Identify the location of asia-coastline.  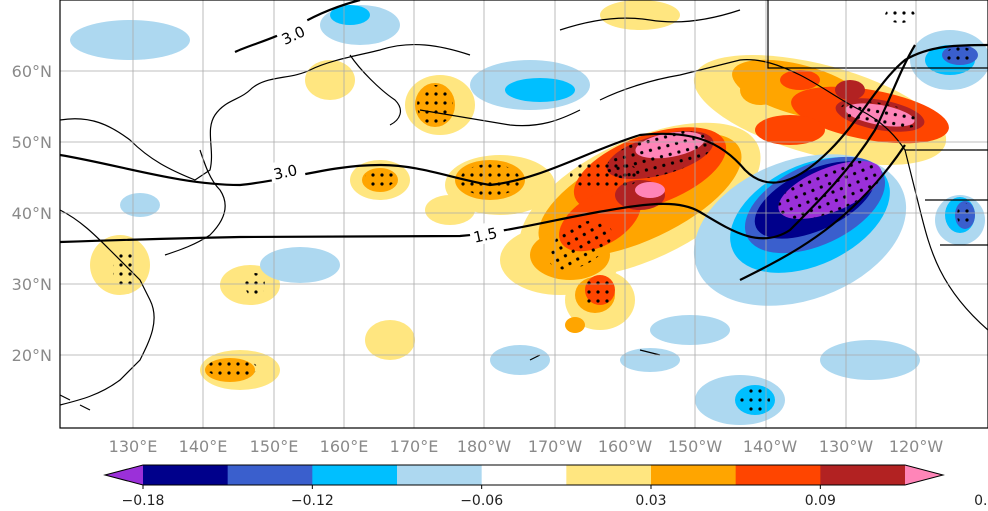
(265, 112).